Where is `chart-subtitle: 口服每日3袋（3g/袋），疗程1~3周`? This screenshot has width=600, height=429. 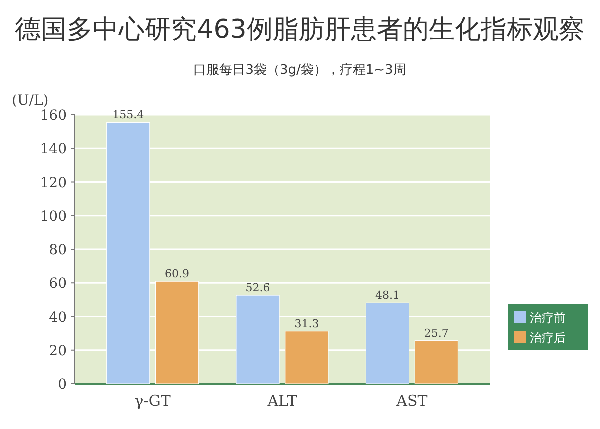 chart-subtitle: 口服每日3袋（3g/袋），疗程1~3周 is located at coordinates (300, 70).